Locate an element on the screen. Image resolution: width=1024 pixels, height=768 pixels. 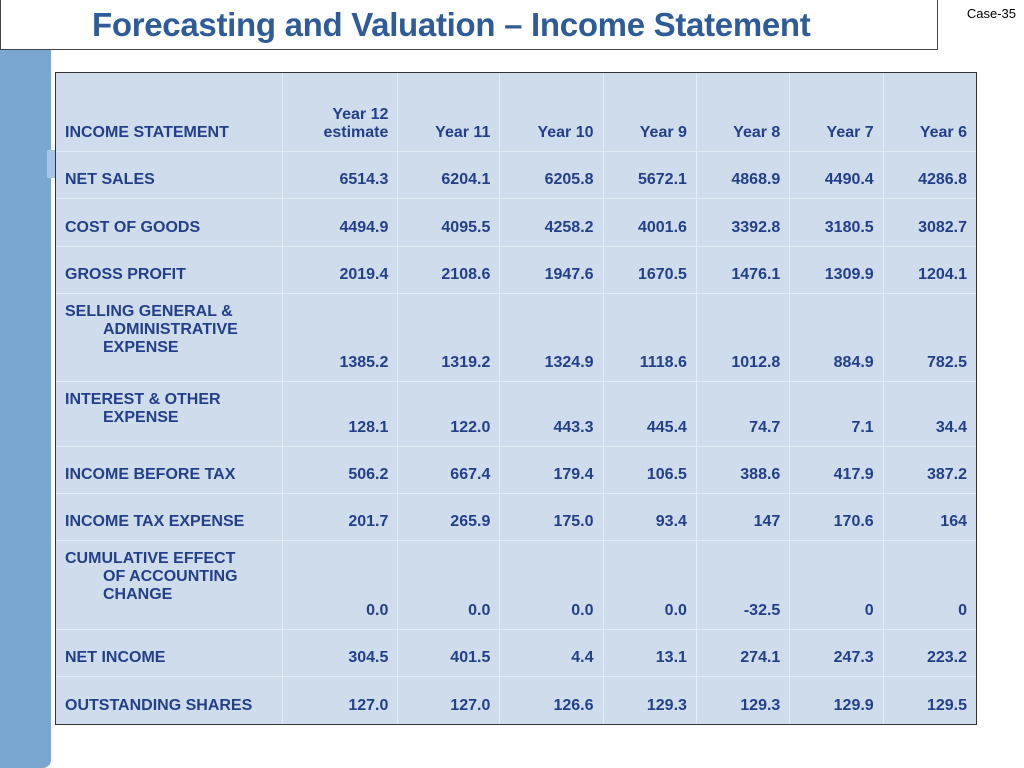
table-cell: 247.3 is located at coordinates (836, 653).